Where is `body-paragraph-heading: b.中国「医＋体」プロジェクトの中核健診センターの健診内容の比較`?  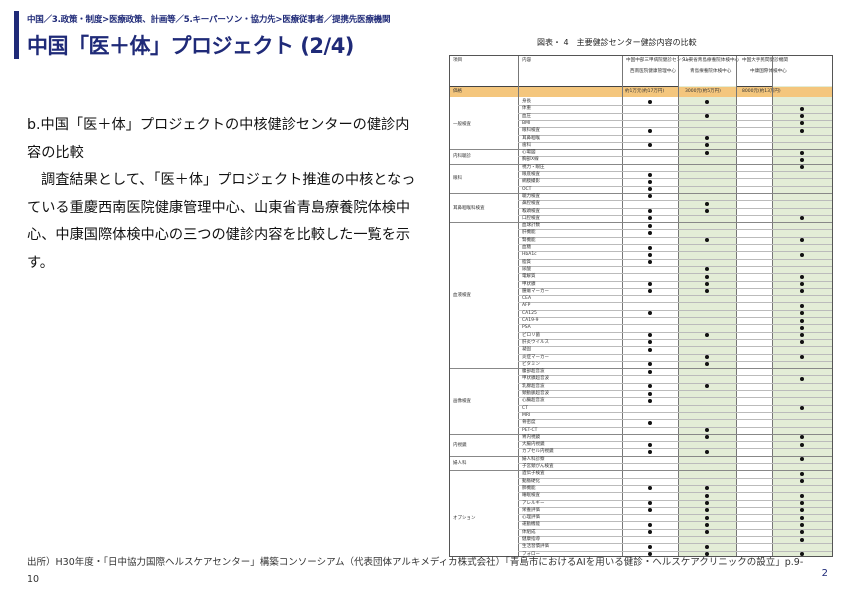
body-paragraph-heading: b.中国「医＋体」プロジェクトの中核健診センターの健診内容の比較 is located at coordinates (218, 139).